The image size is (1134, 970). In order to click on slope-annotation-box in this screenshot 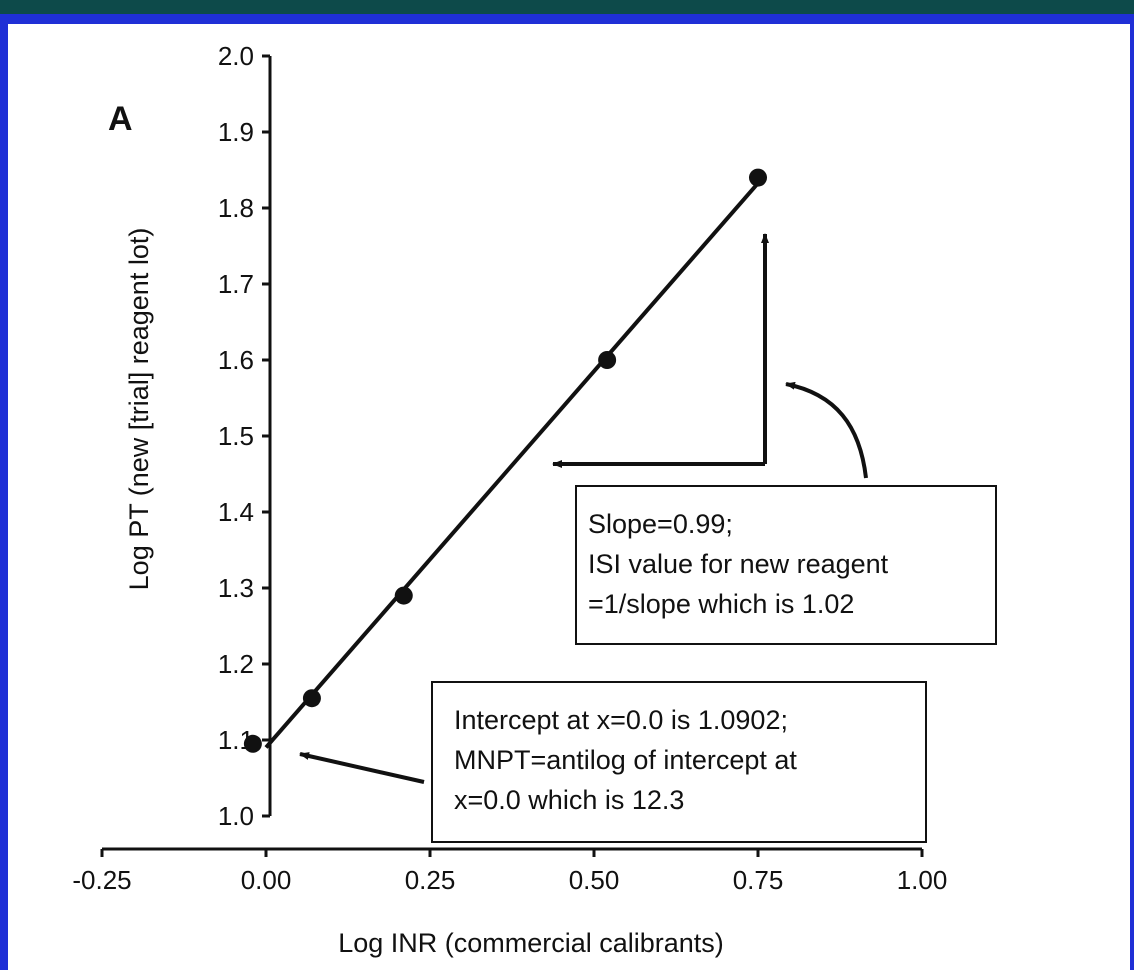, I will do `click(786, 565)`.